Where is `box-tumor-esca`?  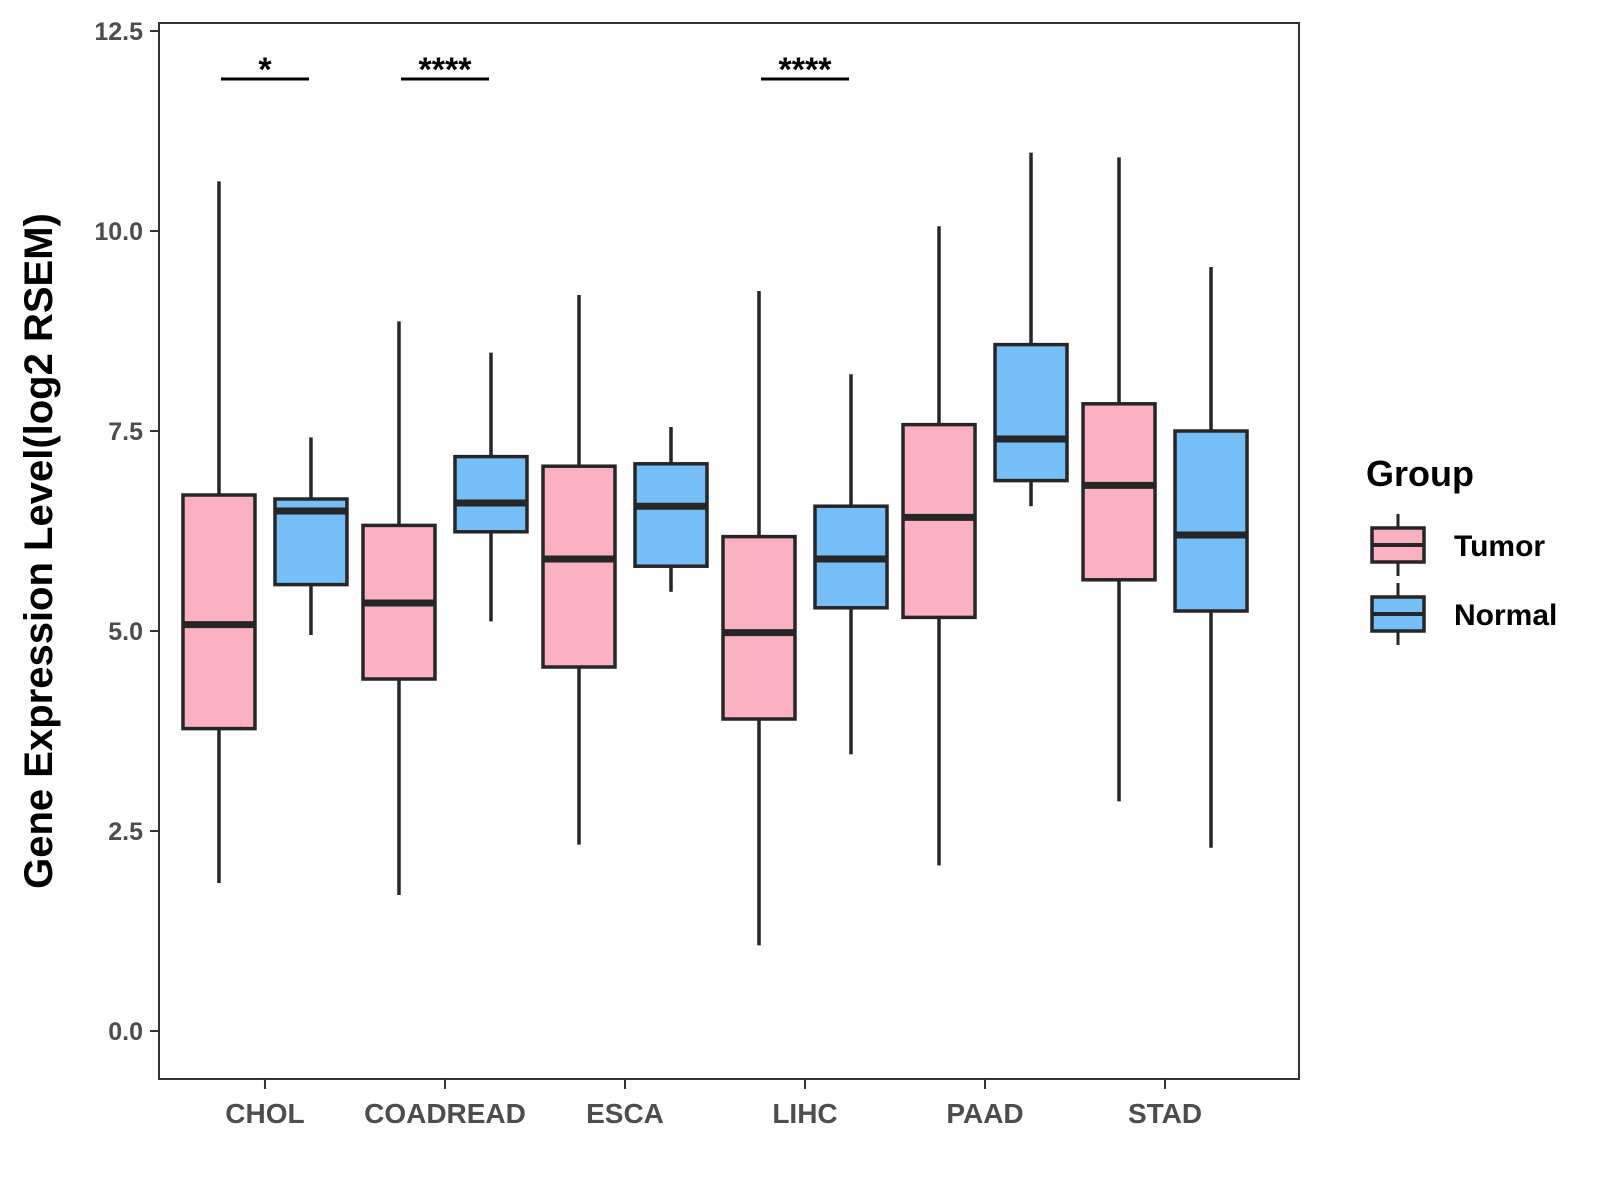 box-tumor-esca is located at coordinates (579, 570).